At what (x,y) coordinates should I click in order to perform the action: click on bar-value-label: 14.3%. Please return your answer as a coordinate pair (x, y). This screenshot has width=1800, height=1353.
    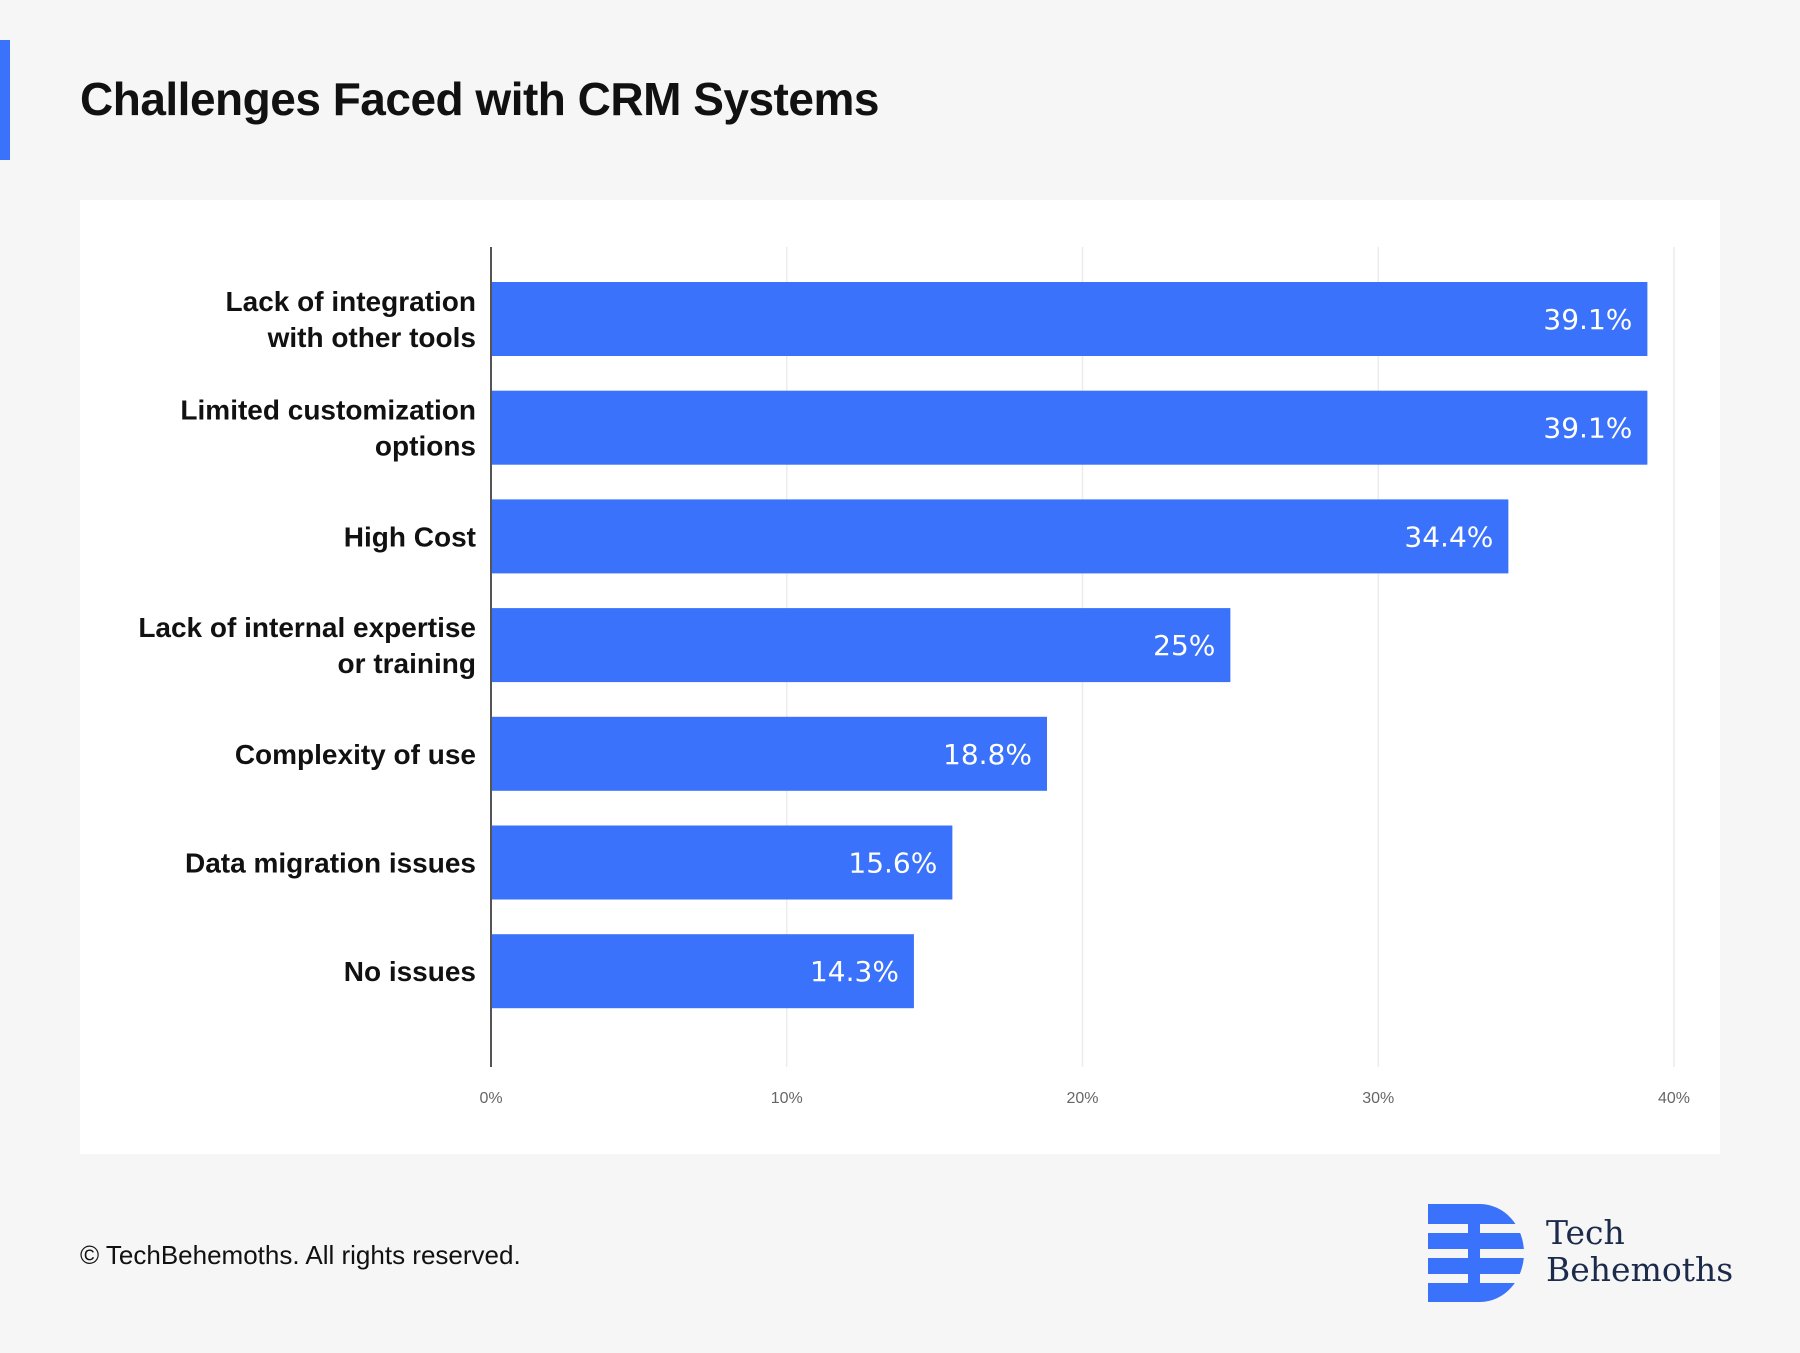
    Looking at the image, I should click on (854, 971).